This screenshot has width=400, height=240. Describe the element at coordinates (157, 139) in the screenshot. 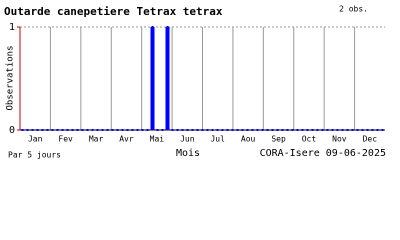

I see `x-tick-label: Mai` at that location.